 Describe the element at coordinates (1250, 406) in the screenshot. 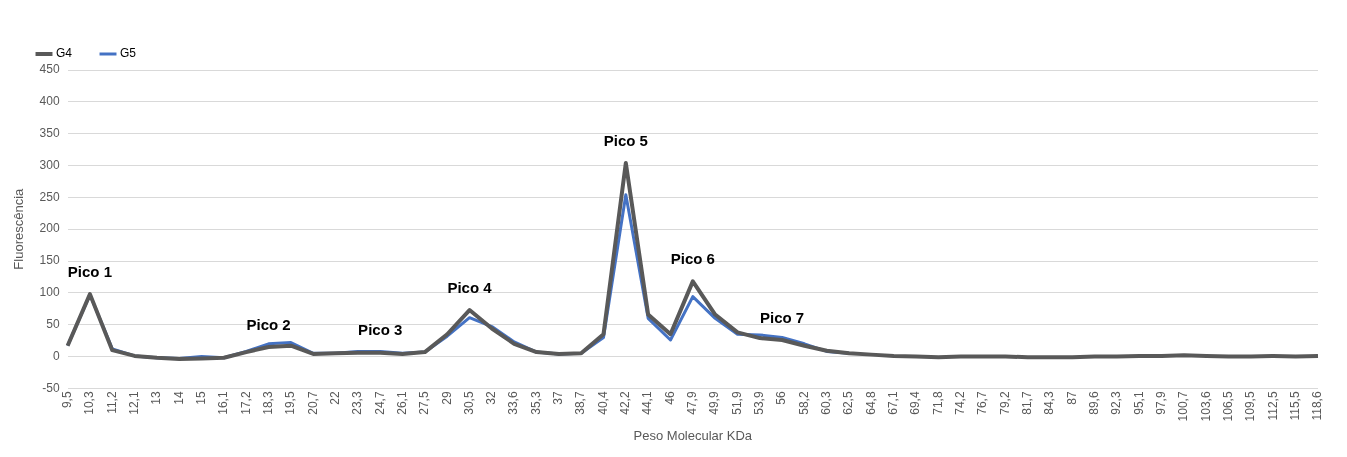

I see `x-tick-label: 109,5` at that location.